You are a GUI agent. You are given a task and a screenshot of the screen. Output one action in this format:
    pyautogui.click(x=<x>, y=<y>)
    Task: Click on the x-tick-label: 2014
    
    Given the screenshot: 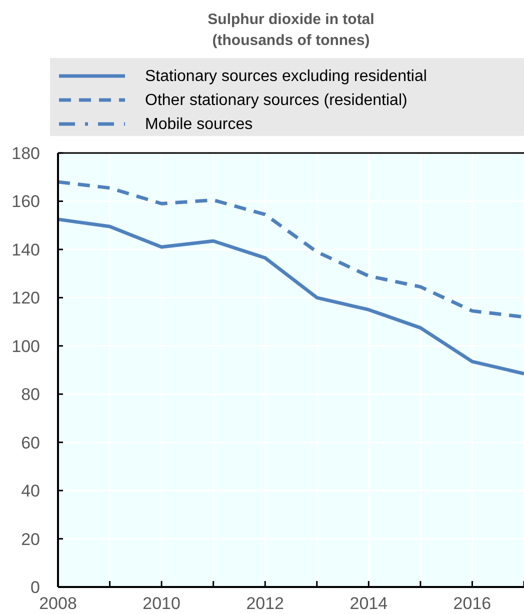 What is the action you would take?
    pyautogui.click(x=369, y=603)
    